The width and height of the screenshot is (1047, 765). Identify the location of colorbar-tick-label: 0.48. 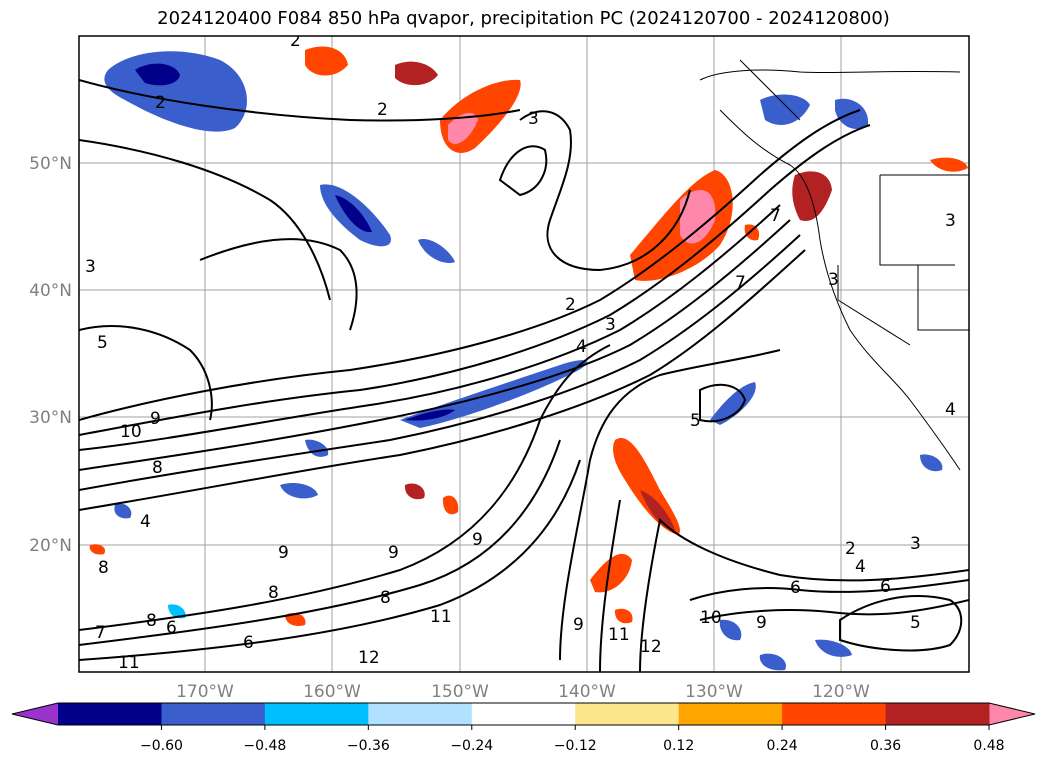
(988, 746).